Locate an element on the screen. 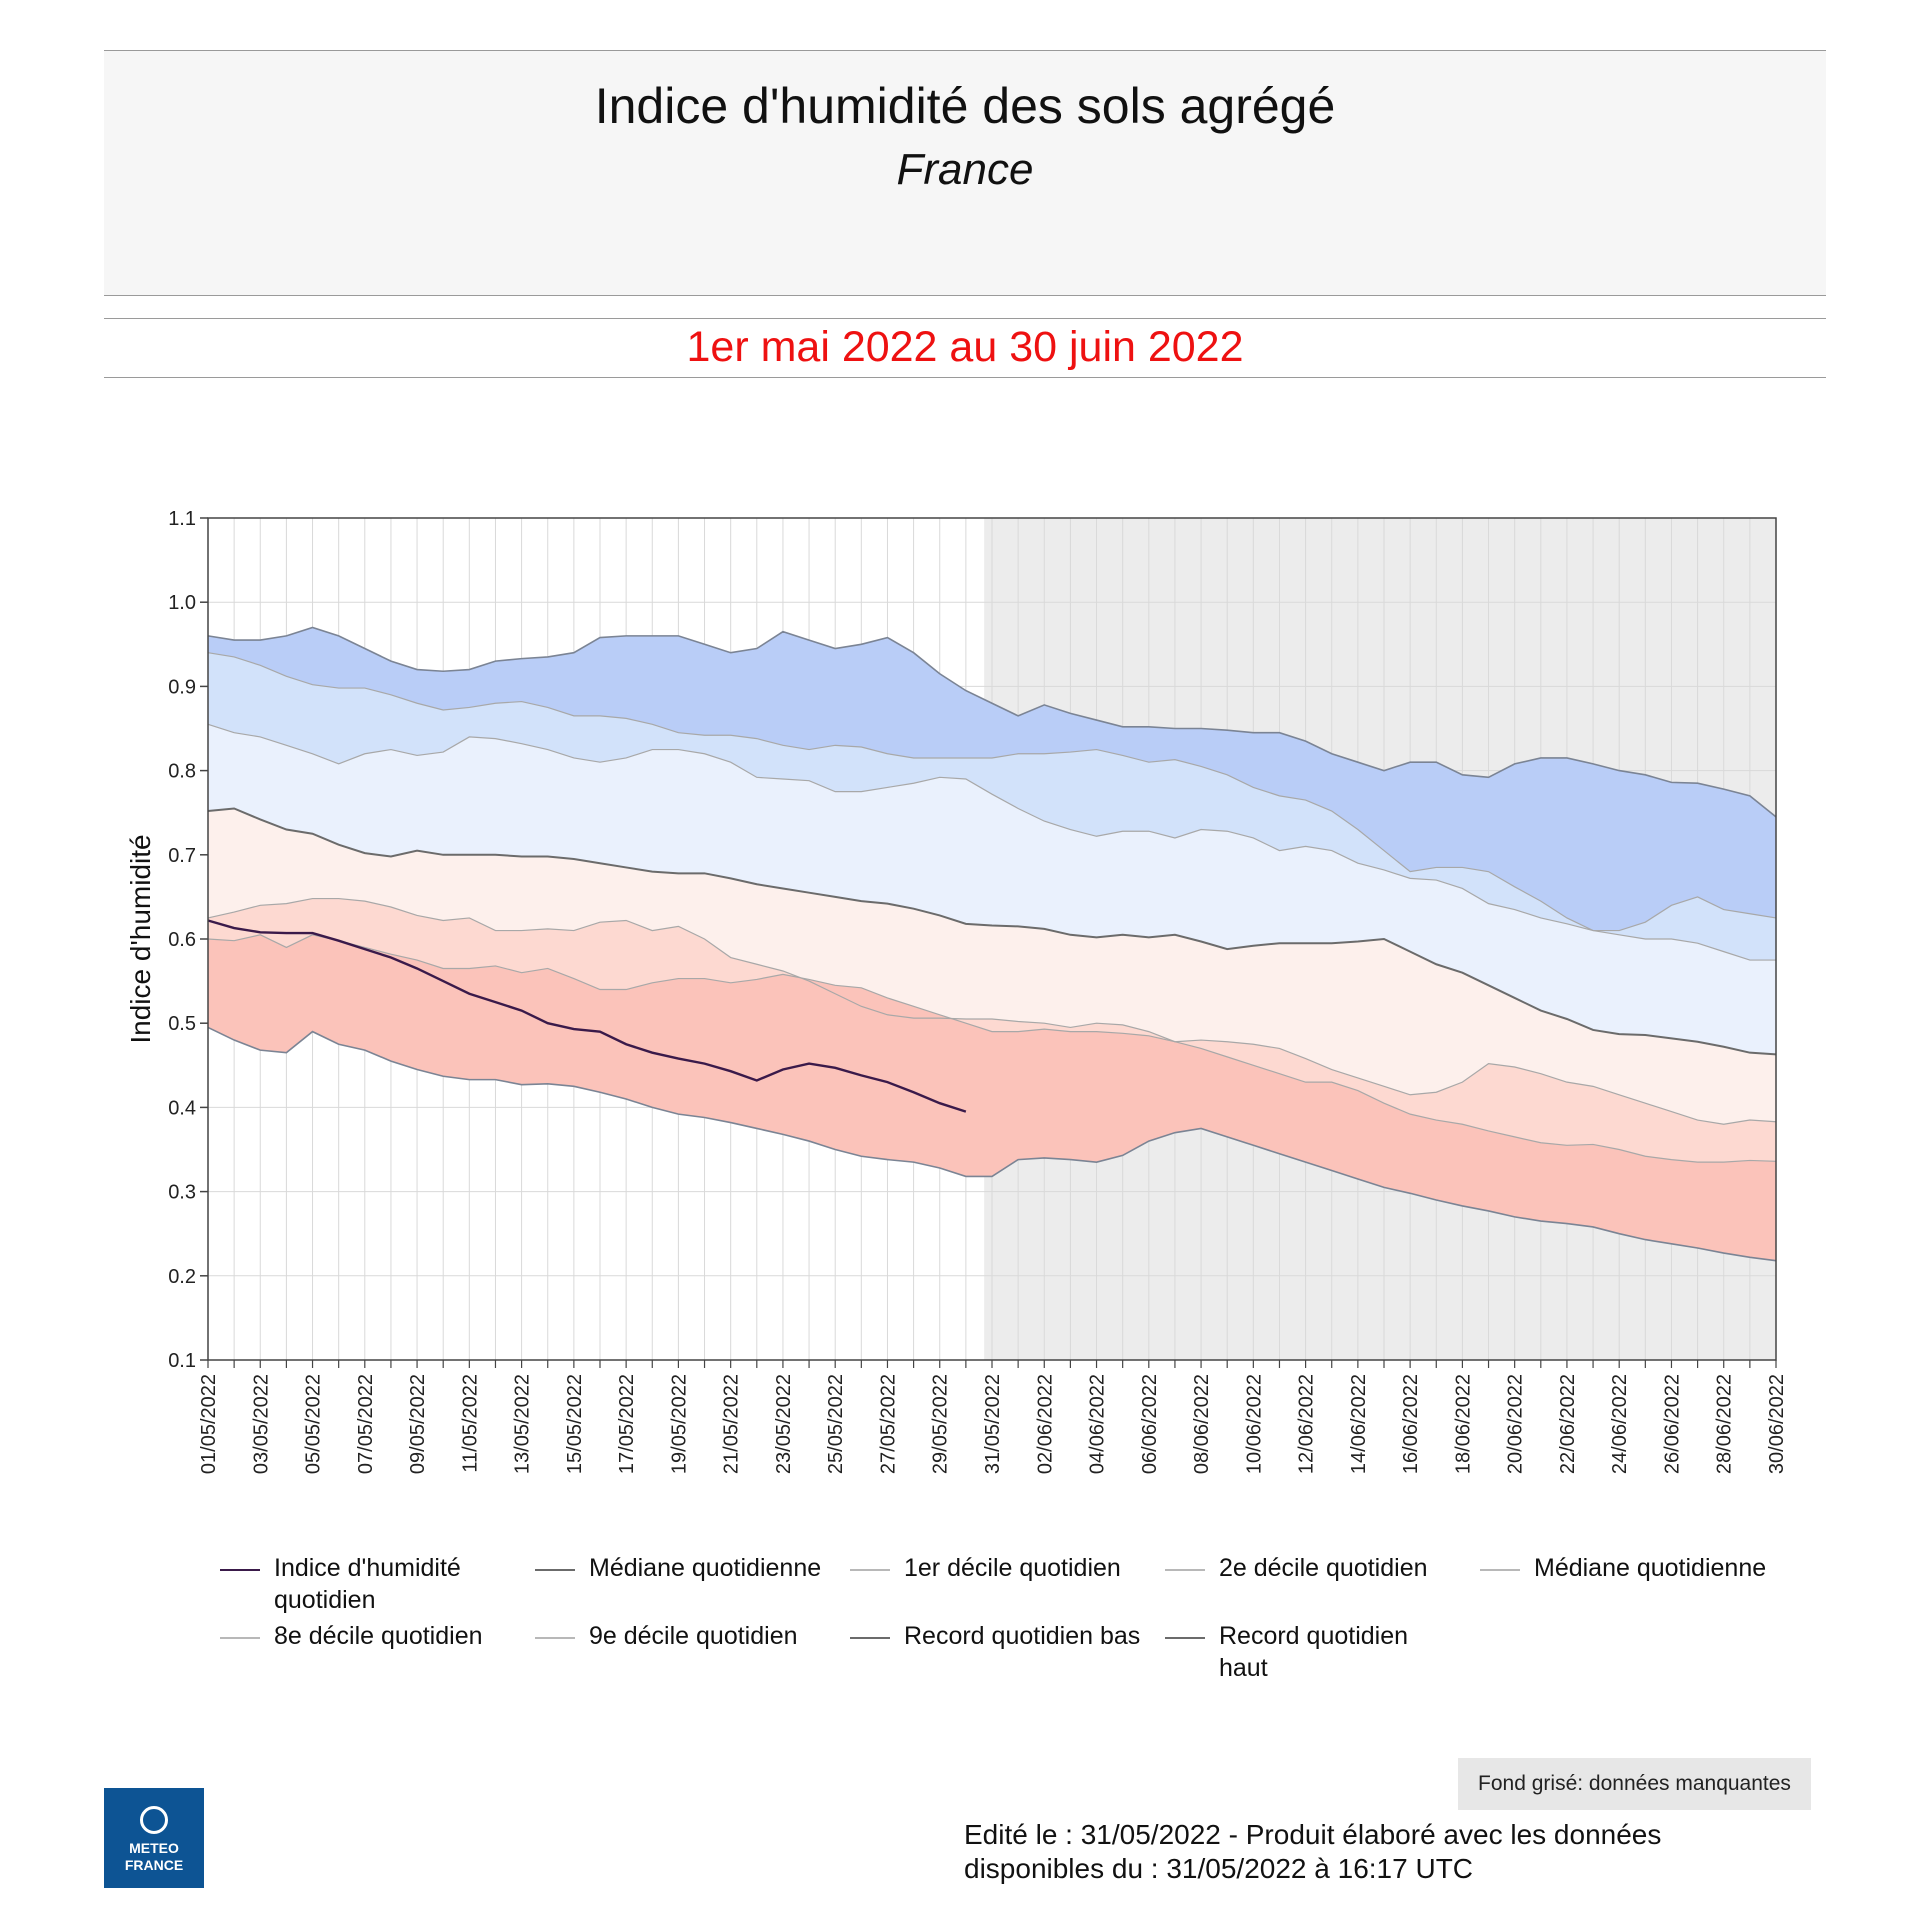 This screenshot has height=1920, width=1920. record-low-line is located at coordinates (992, 1144).